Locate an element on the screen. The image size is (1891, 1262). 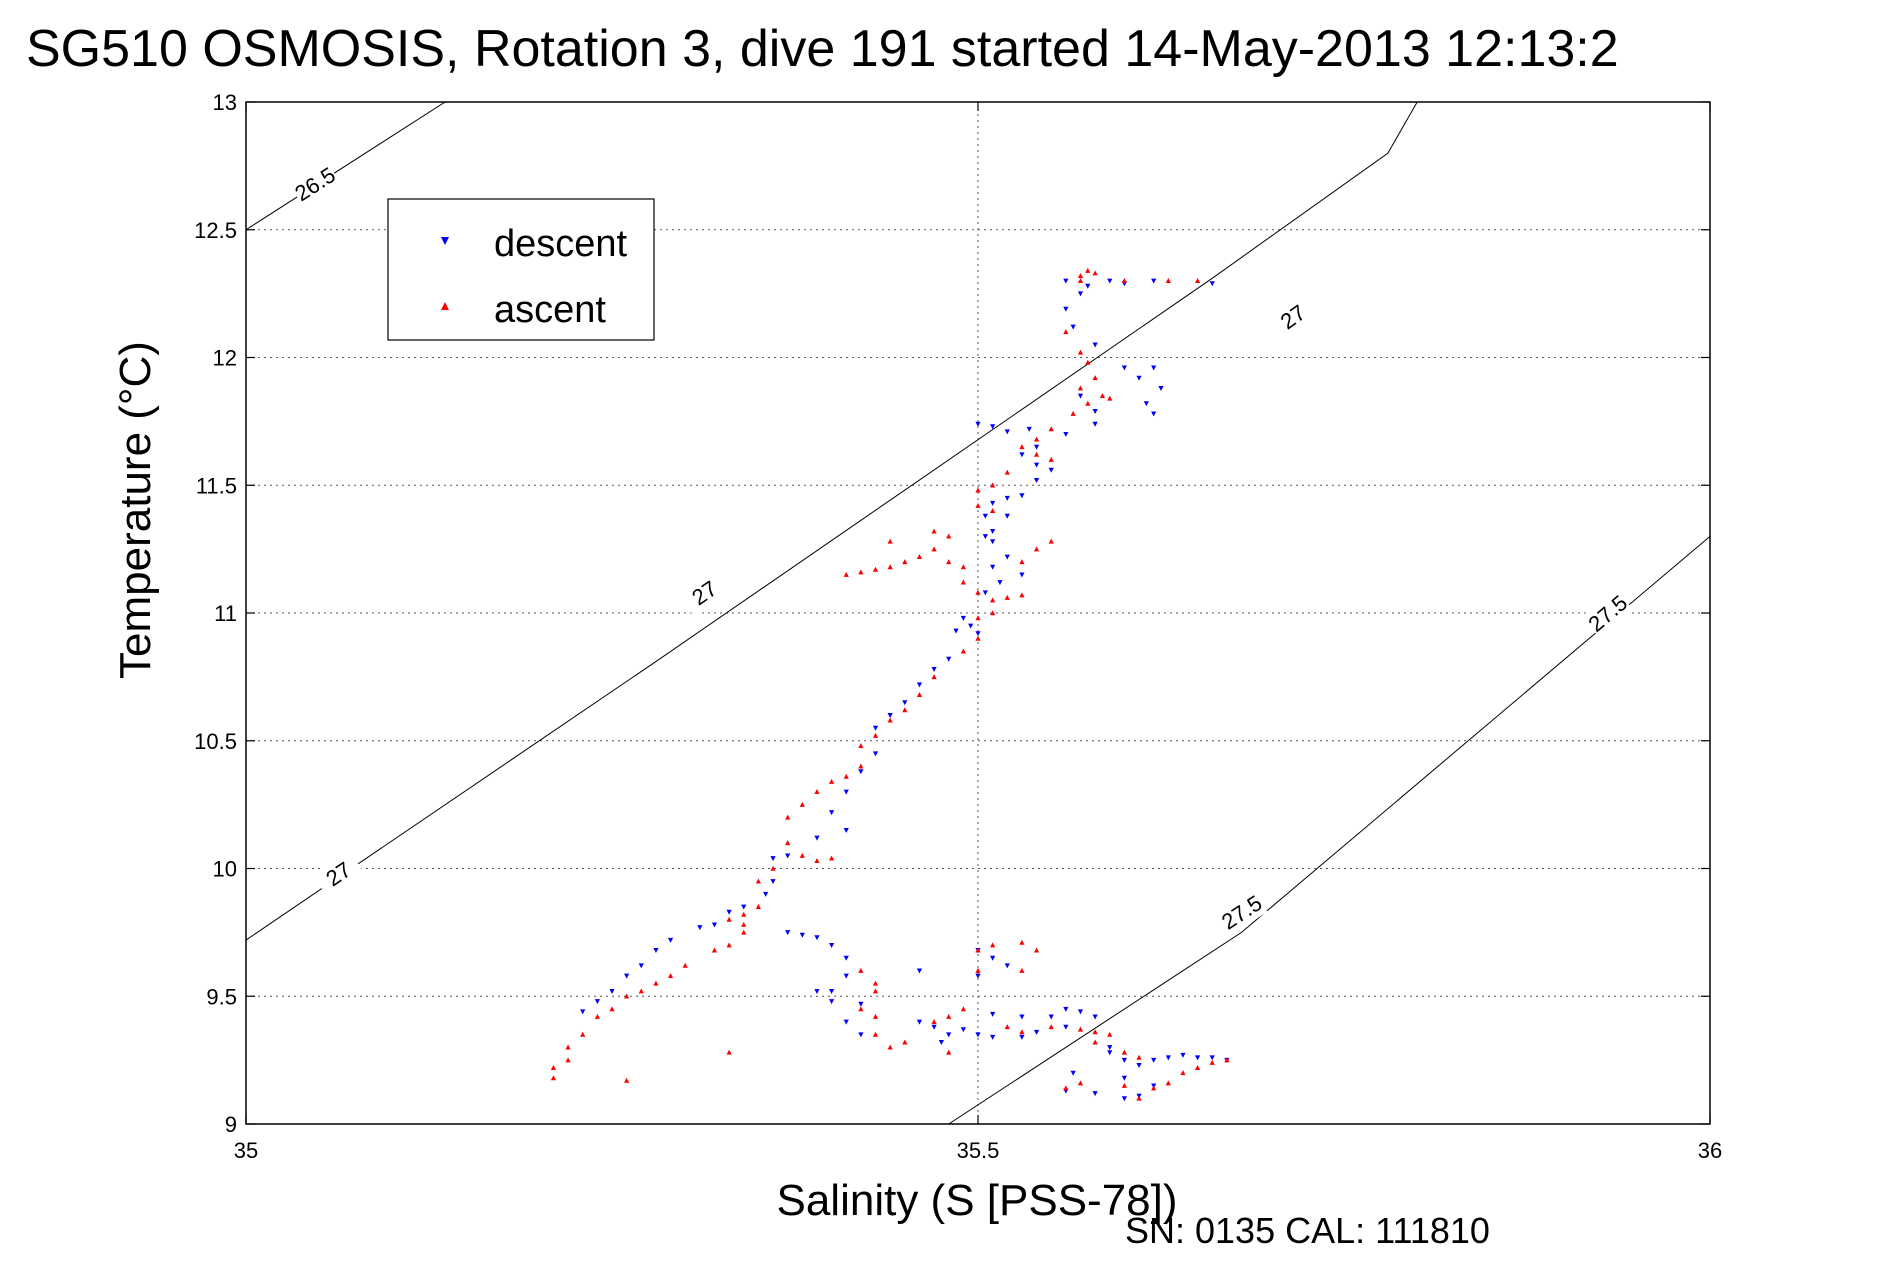
y-tick-label: 13 is located at coordinates (225, 102).